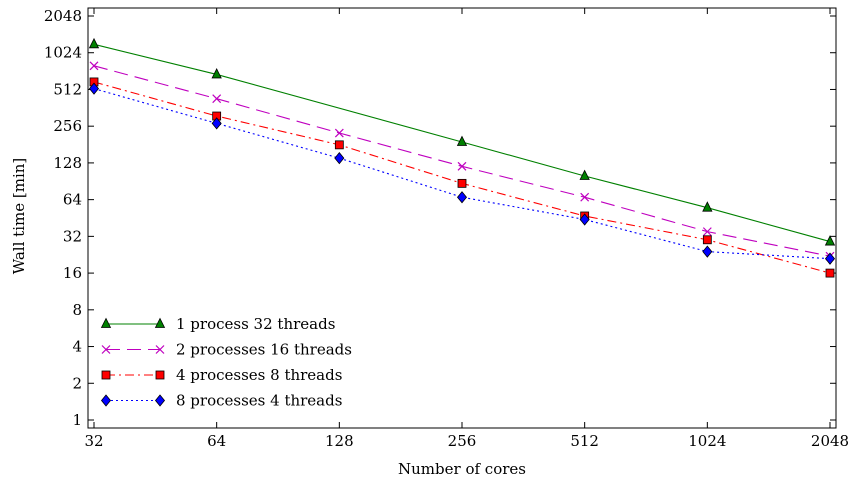  Describe the element at coordinates (259, 401) in the screenshot. I see `legend-label: 8 processes 4 threads` at that location.